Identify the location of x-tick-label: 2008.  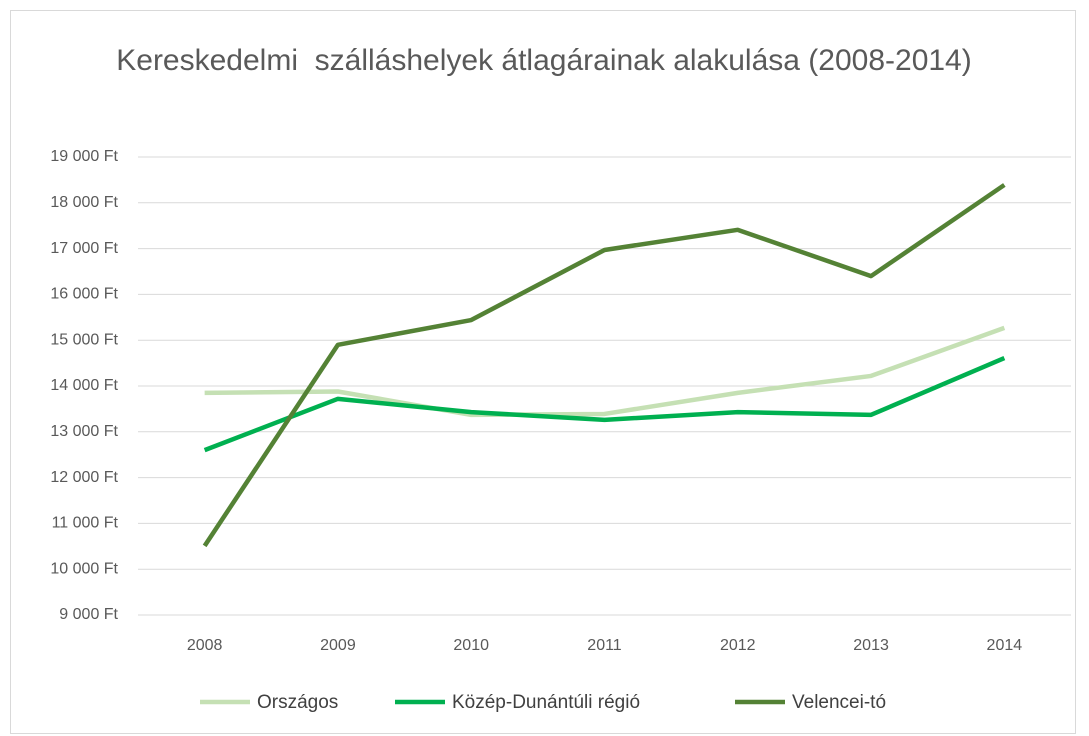
(205, 645).